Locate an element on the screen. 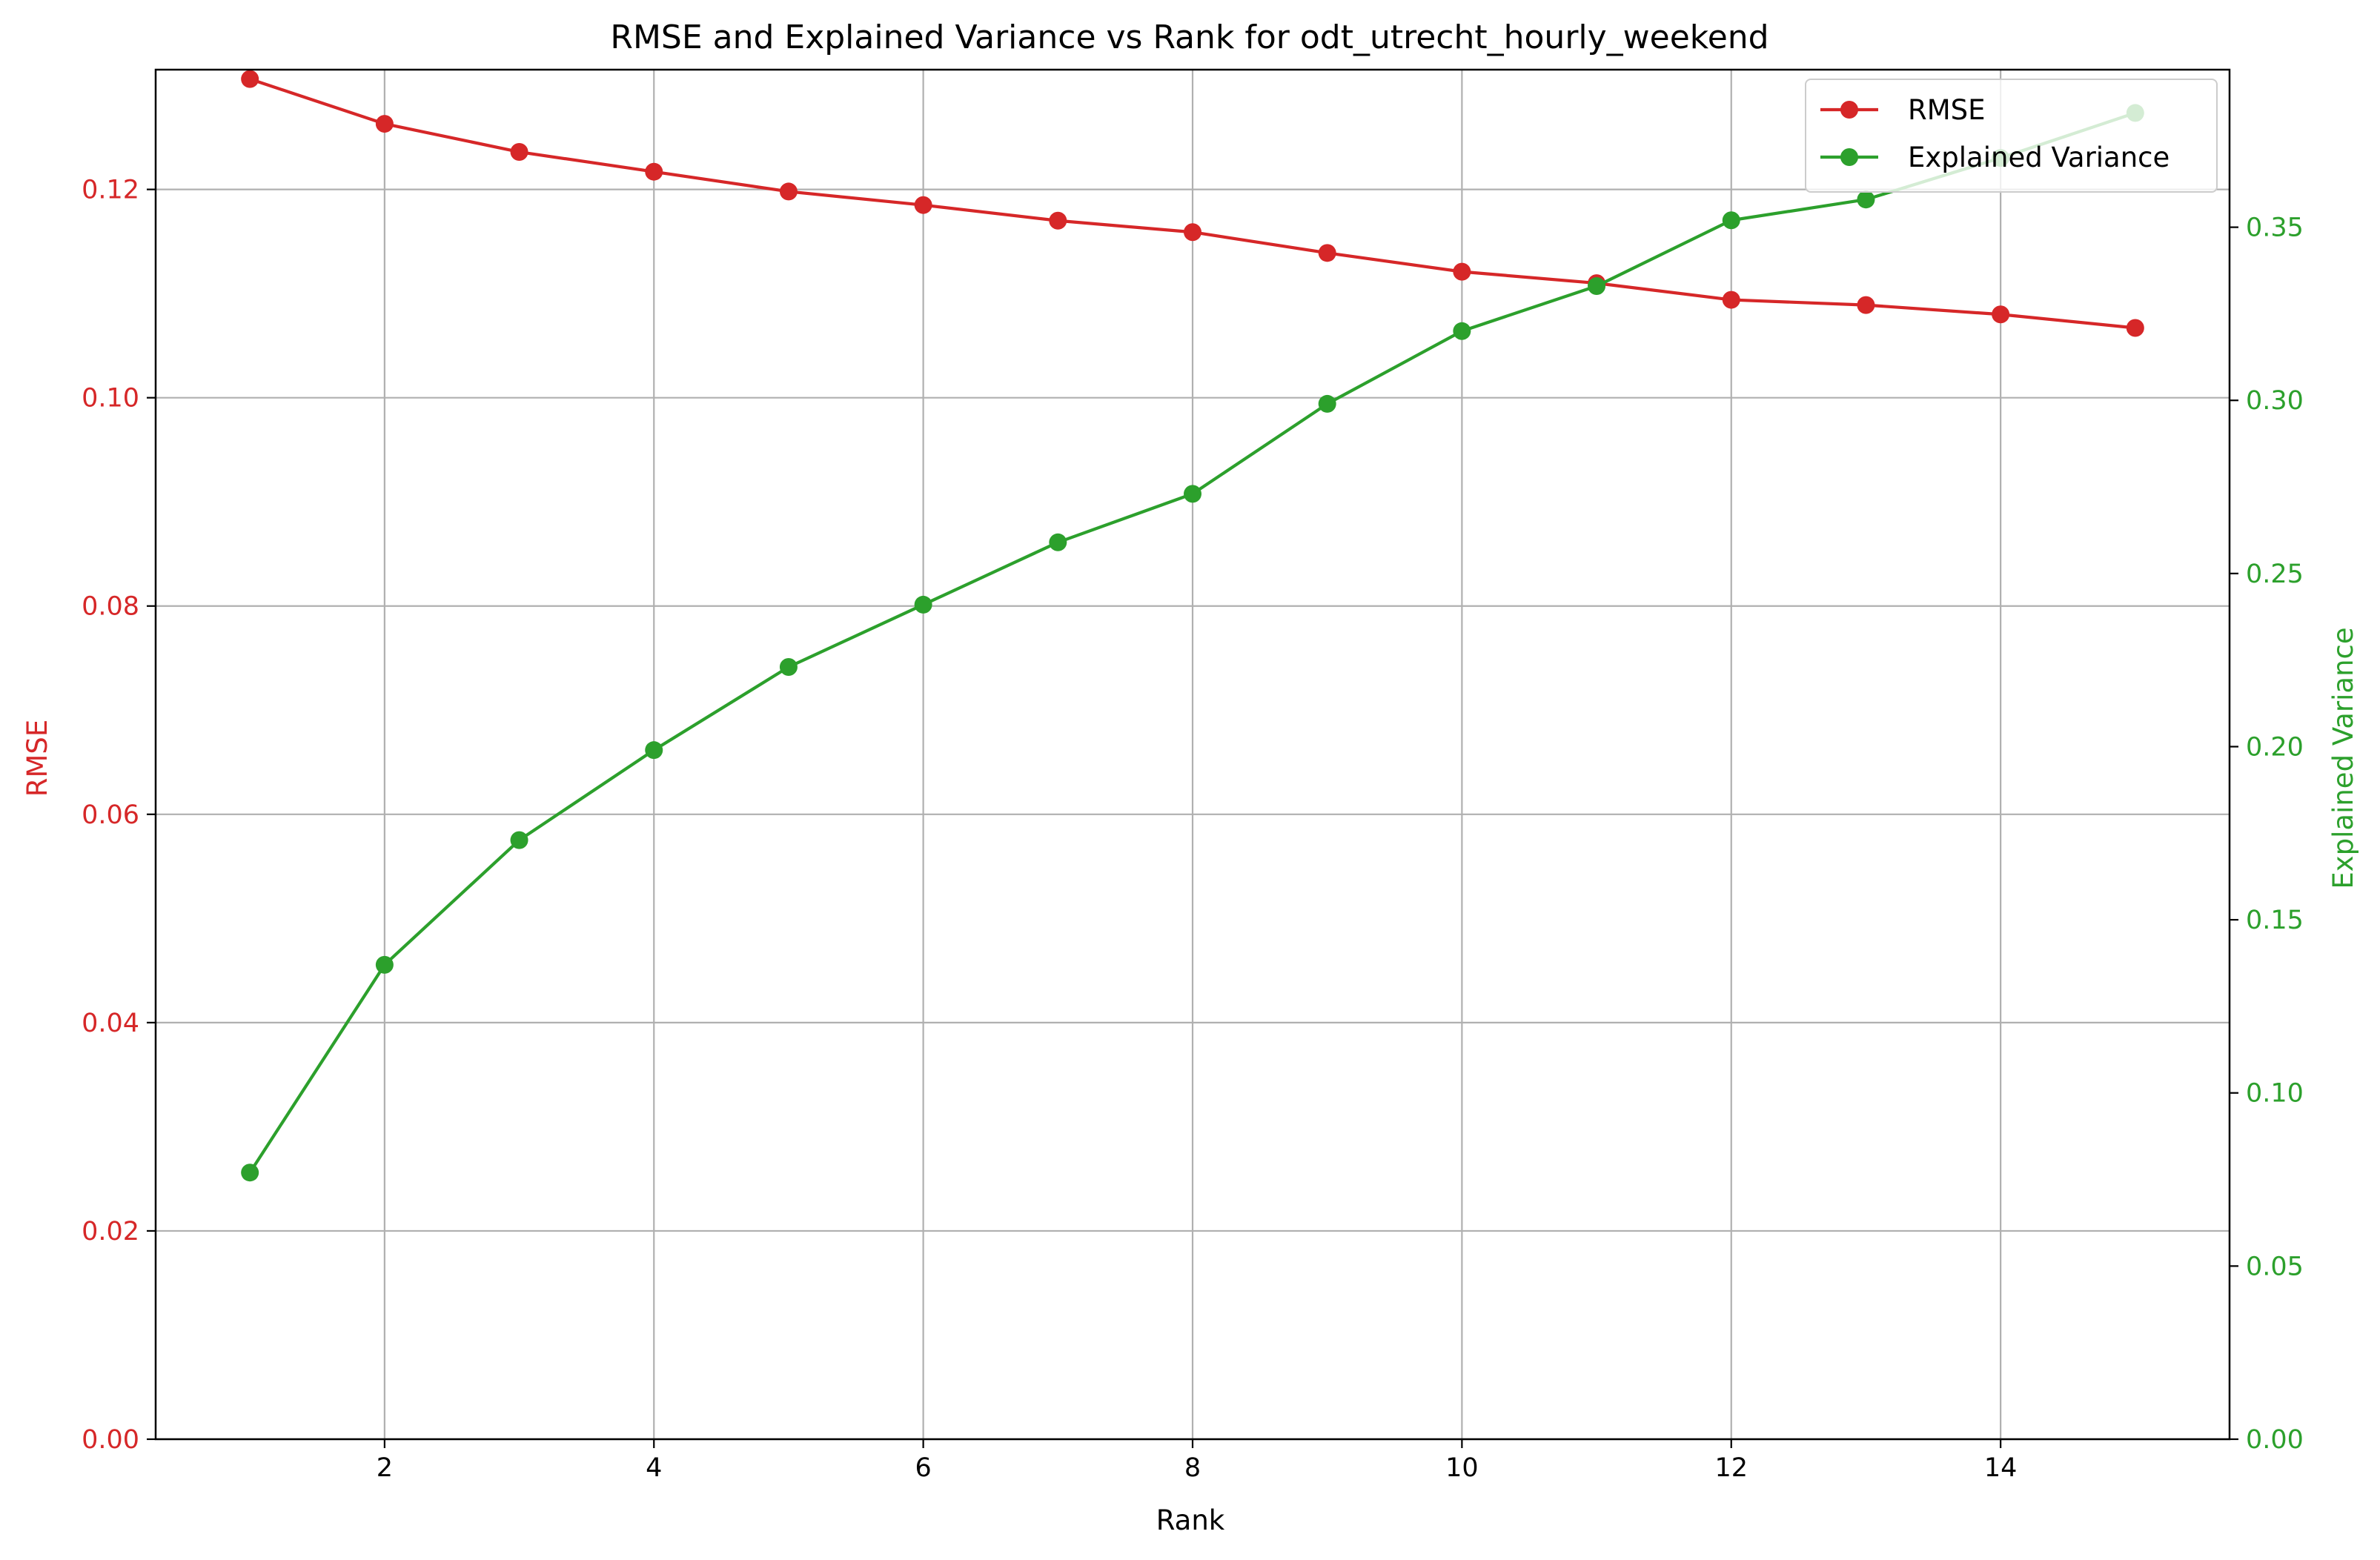  y-right-tick-label: 0.25 is located at coordinates (2275, 575).